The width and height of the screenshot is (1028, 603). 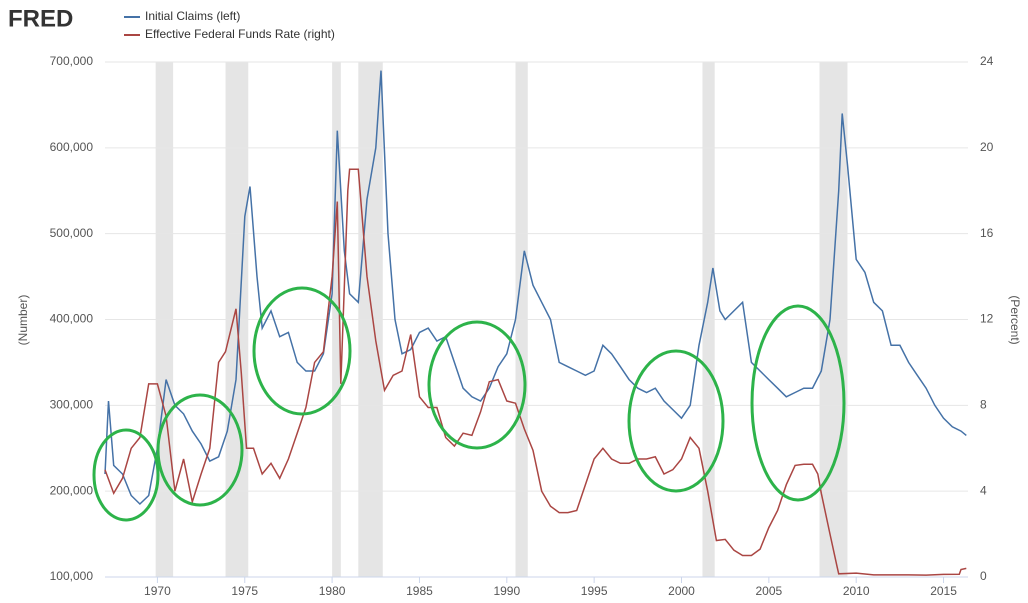 I want to click on y2-tick-label: 0, so click(x=983, y=576).